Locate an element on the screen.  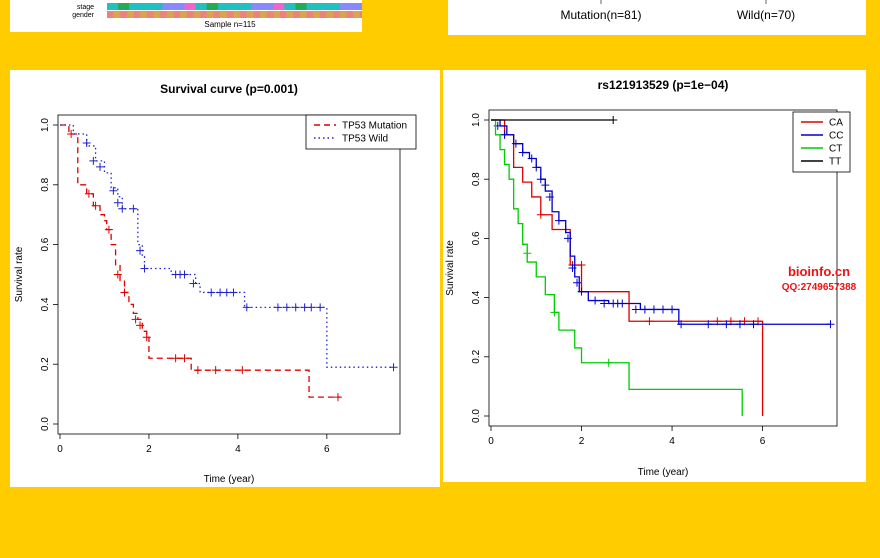
y-axis-label: Survival rate is located at coordinates (19, 274).